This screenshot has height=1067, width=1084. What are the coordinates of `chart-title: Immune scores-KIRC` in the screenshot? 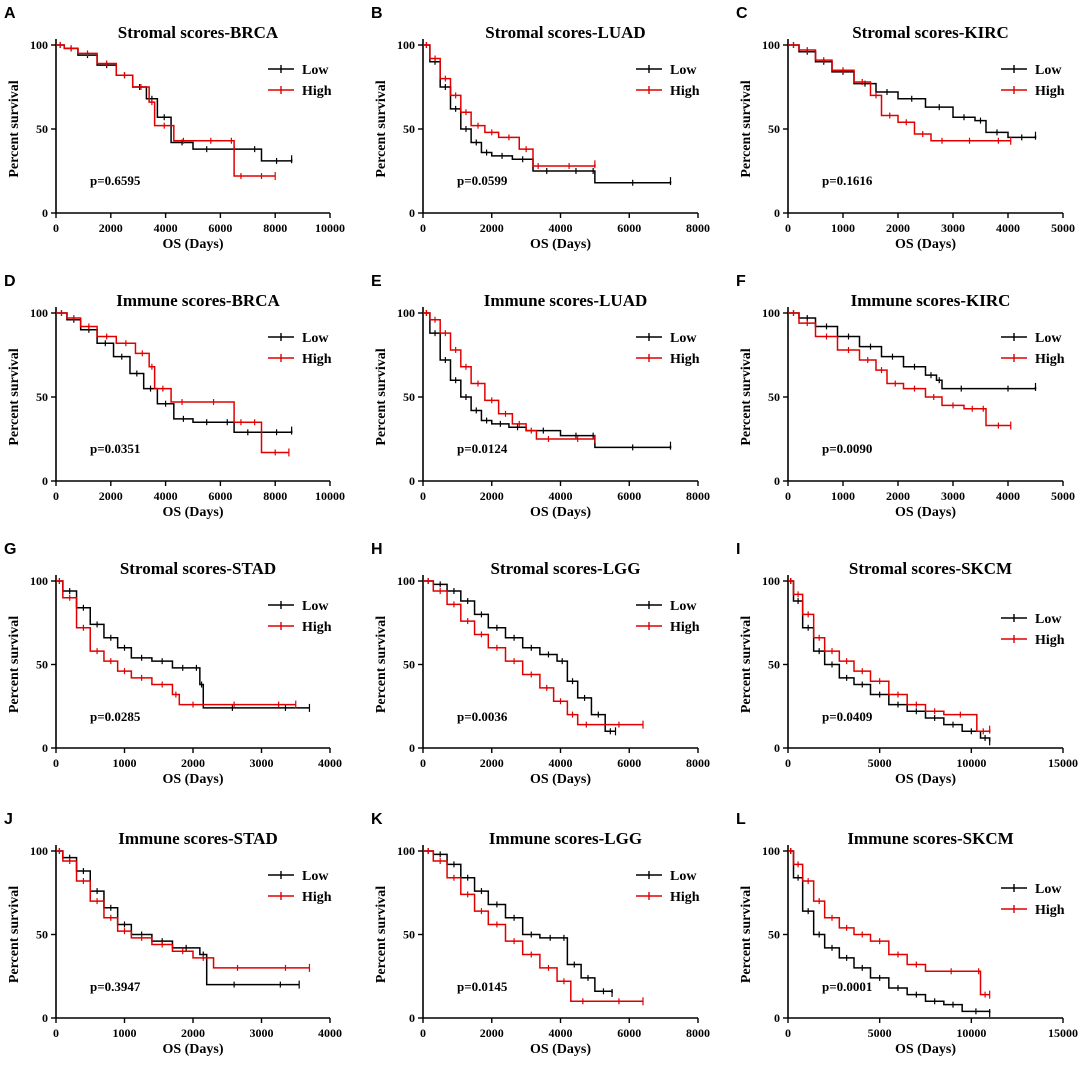 It's located at (931, 300).